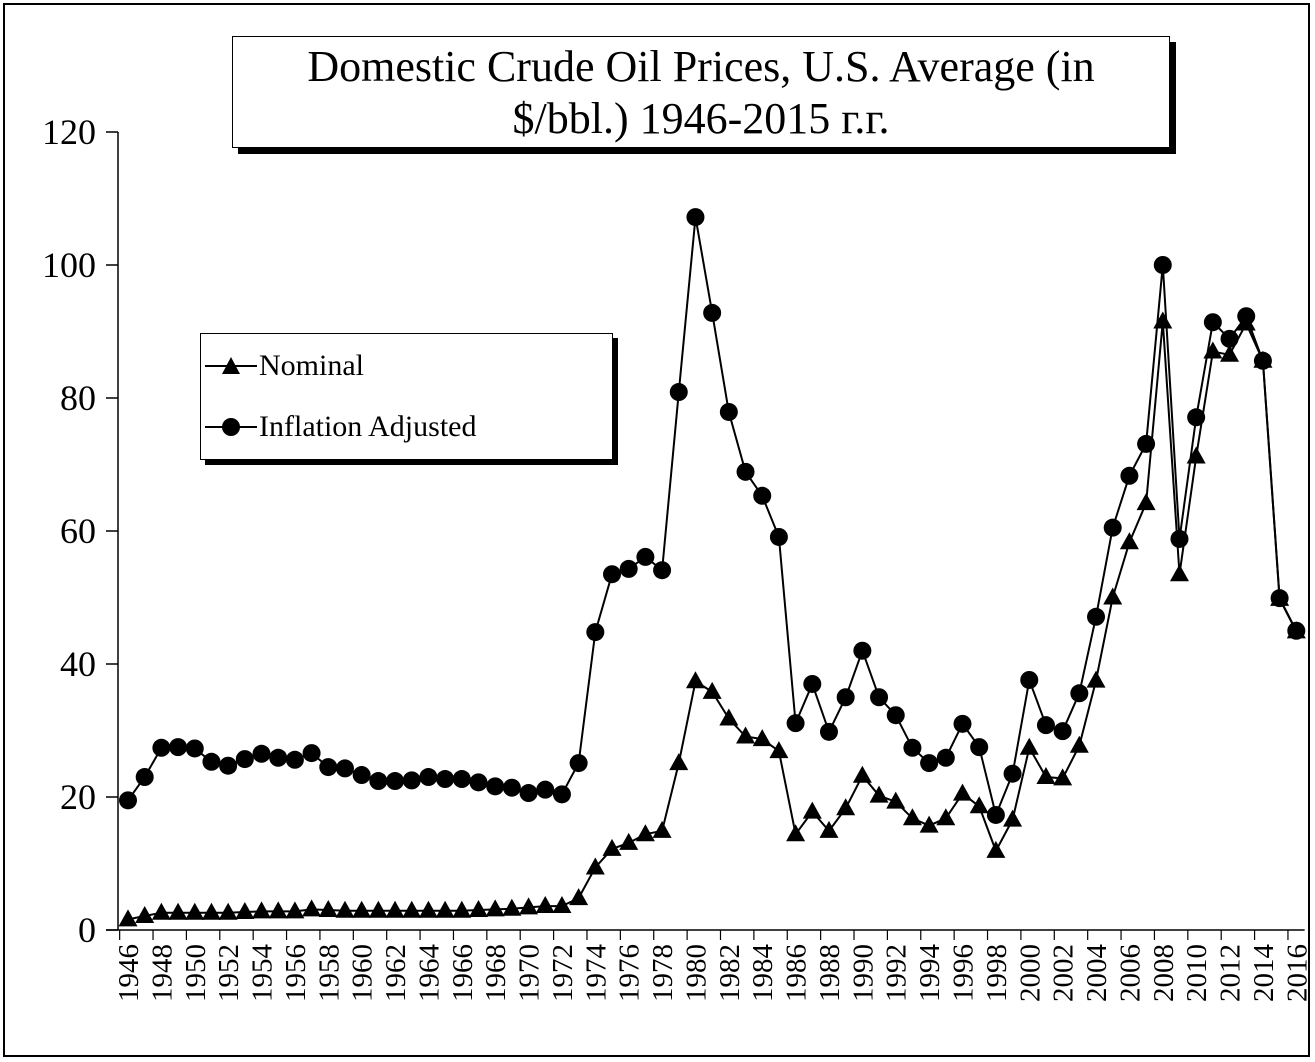 Image resolution: width=1315 pixels, height=1062 pixels. What do you see at coordinates (897, 973) in the screenshot?
I see `x-tick-label: 1992` at bounding box center [897, 973].